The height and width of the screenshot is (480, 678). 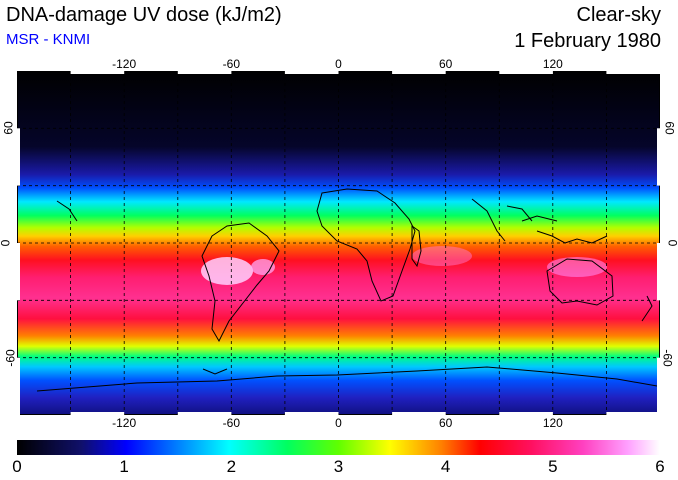 I want to click on lat-label-left-1: 0, so click(x=6, y=243).